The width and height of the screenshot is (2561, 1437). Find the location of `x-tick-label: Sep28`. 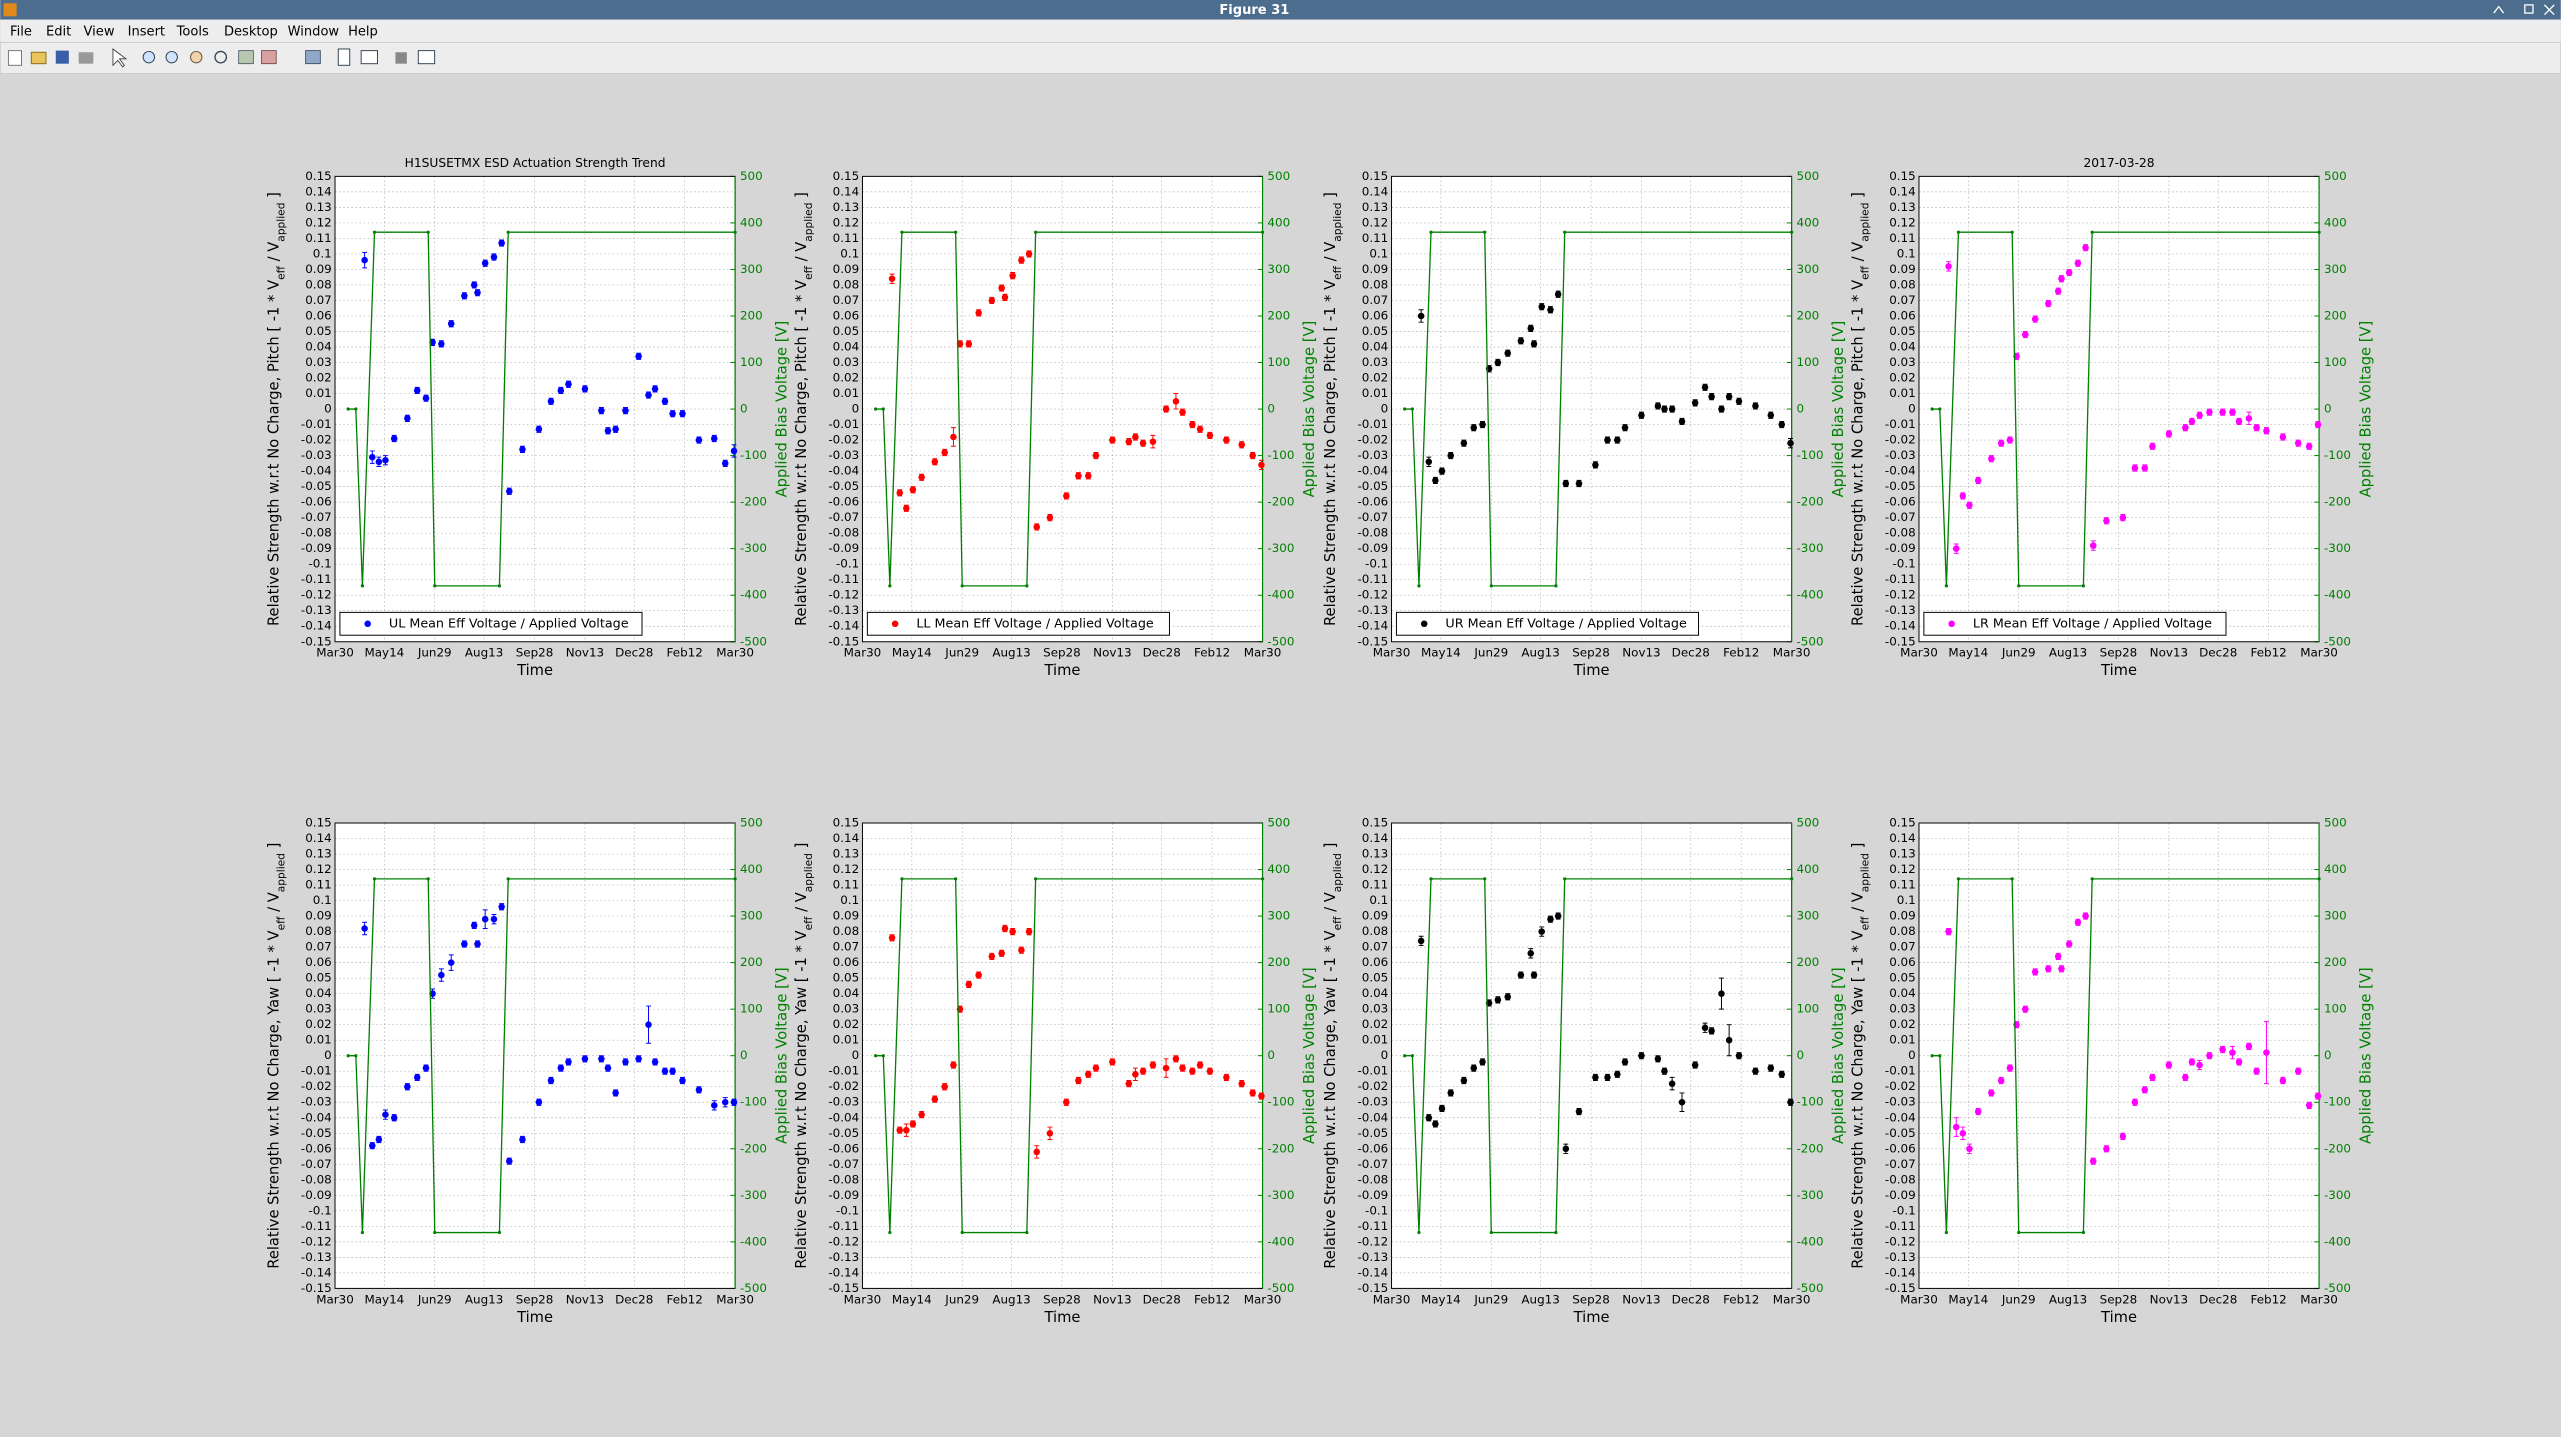

x-tick-label: Sep28 is located at coordinates (2119, 653).